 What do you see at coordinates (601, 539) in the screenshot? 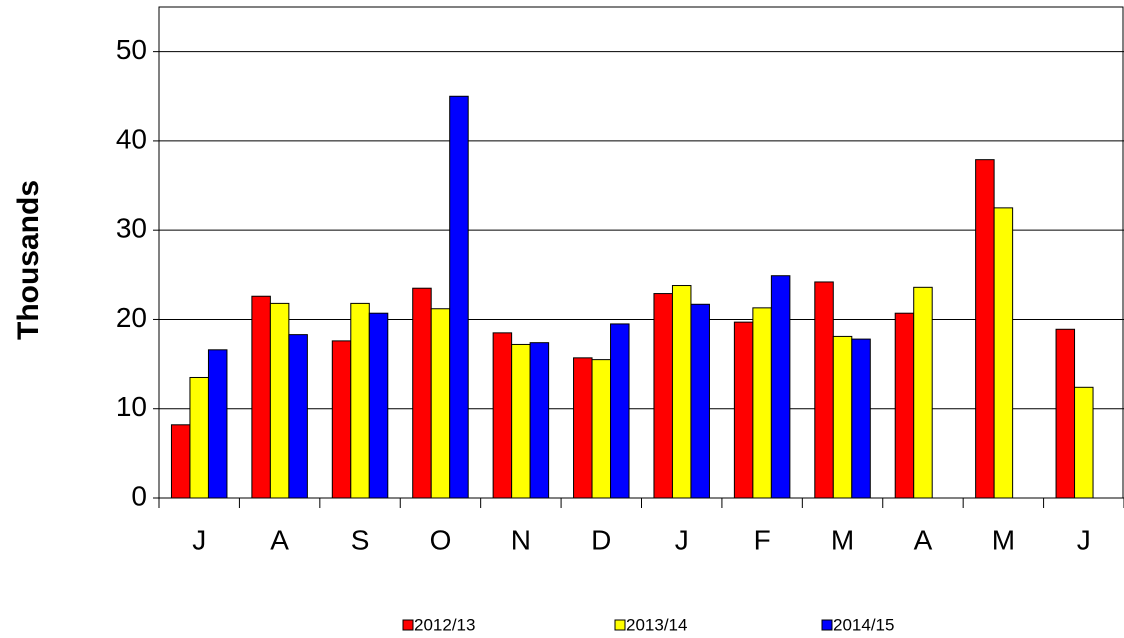
I see `x-tick-label: D` at bounding box center [601, 539].